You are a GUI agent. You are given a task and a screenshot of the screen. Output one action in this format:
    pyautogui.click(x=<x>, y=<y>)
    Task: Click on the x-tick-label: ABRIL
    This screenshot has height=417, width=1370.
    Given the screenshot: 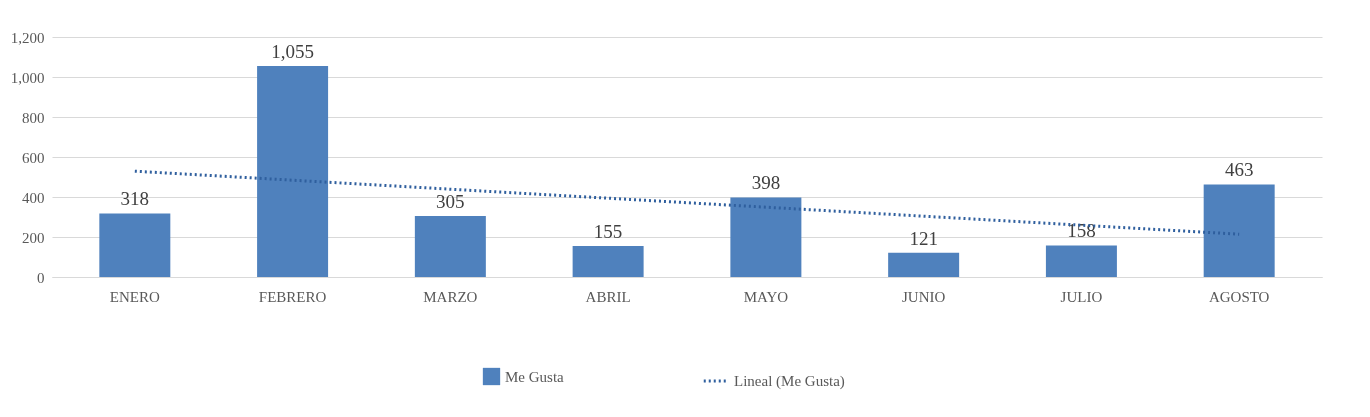 What is the action you would take?
    pyautogui.click(x=608, y=296)
    